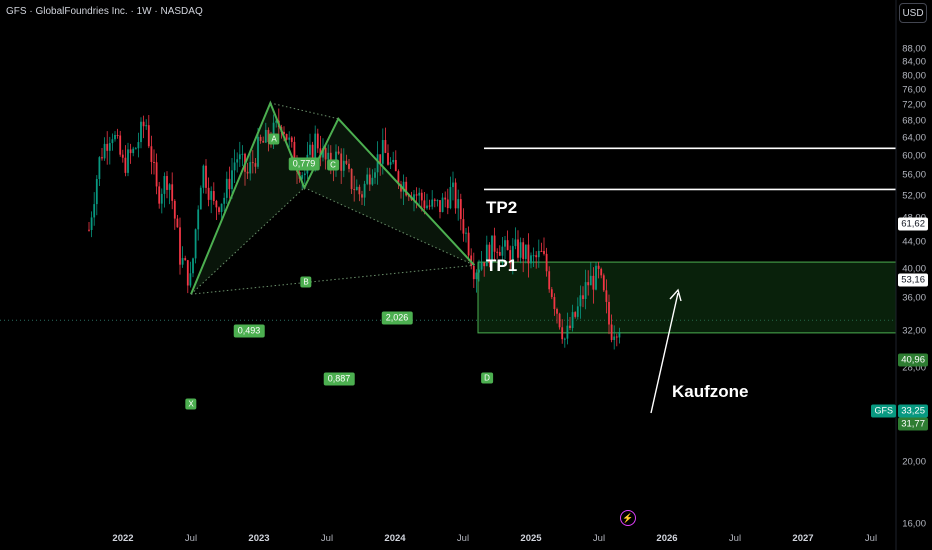 The width and height of the screenshot is (932, 550). Describe the element at coordinates (687, 297) in the screenshot. I see `kaufzone-rect` at that location.